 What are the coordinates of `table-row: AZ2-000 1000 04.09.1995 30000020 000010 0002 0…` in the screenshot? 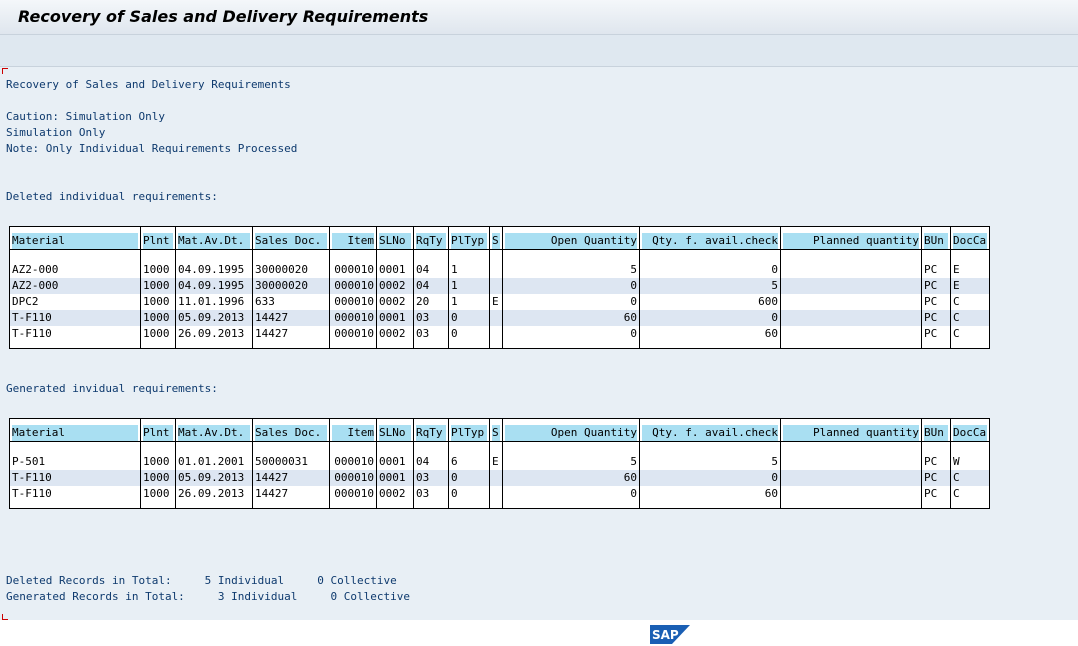 It's located at (499, 286).